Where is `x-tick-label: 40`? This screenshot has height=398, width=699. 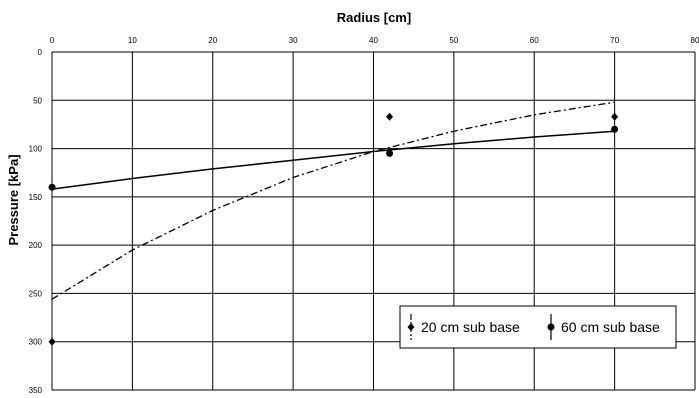 x-tick-label: 40 is located at coordinates (373, 40).